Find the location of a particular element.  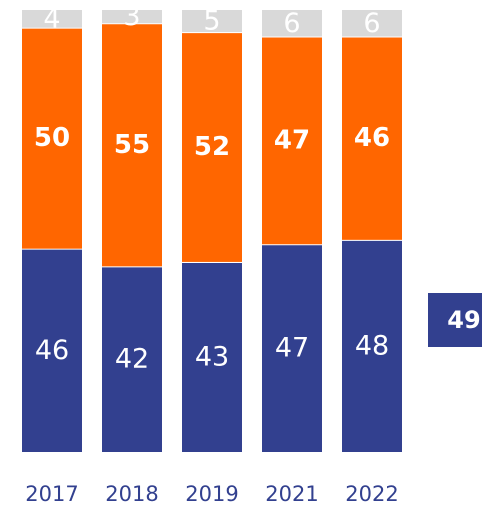

x-tick-label-2021: 2021 is located at coordinates (291, 494).